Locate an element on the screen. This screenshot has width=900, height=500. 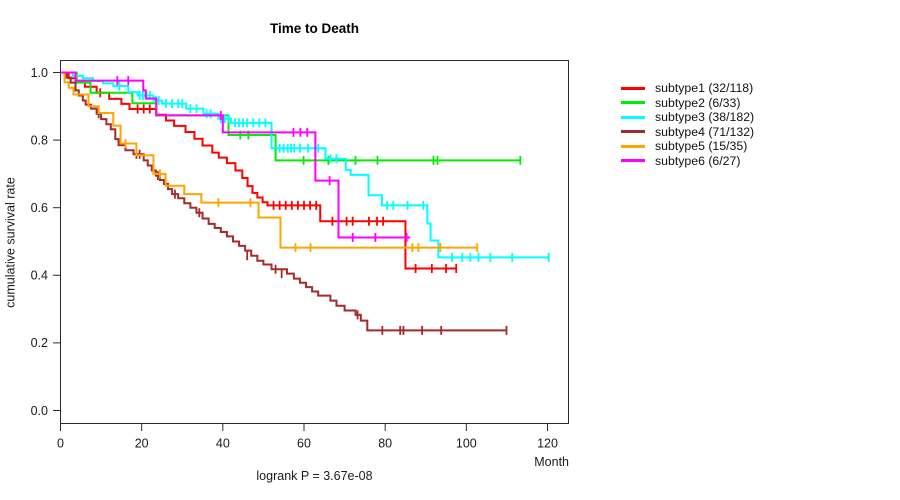
survival-curve-subtype6 is located at coordinates (235, 155).